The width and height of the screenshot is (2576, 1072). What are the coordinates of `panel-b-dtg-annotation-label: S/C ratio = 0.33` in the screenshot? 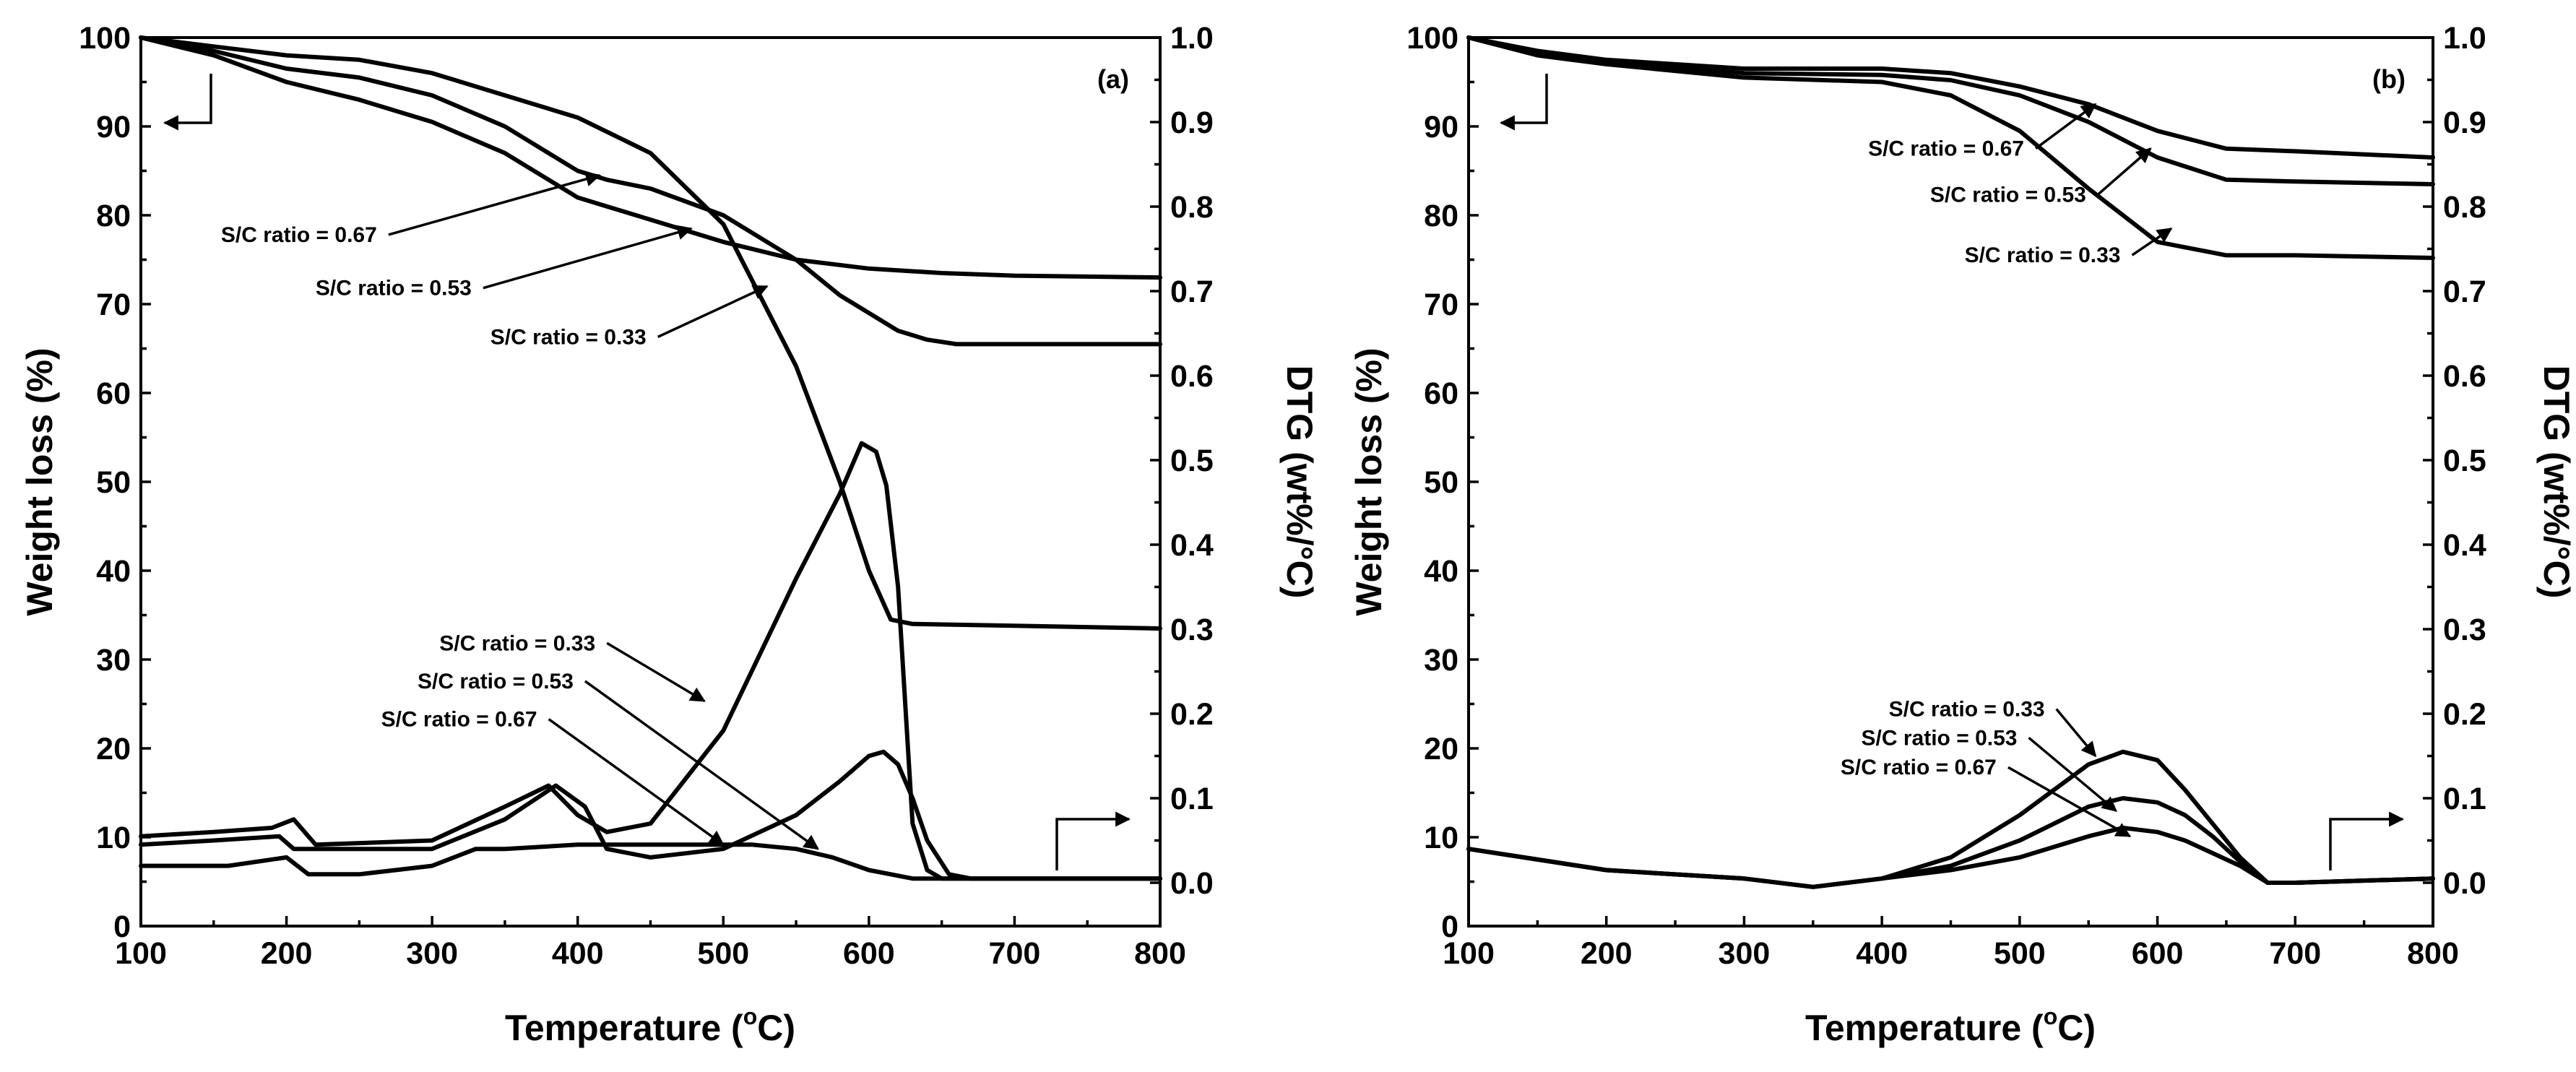 It's located at (1967, 710).